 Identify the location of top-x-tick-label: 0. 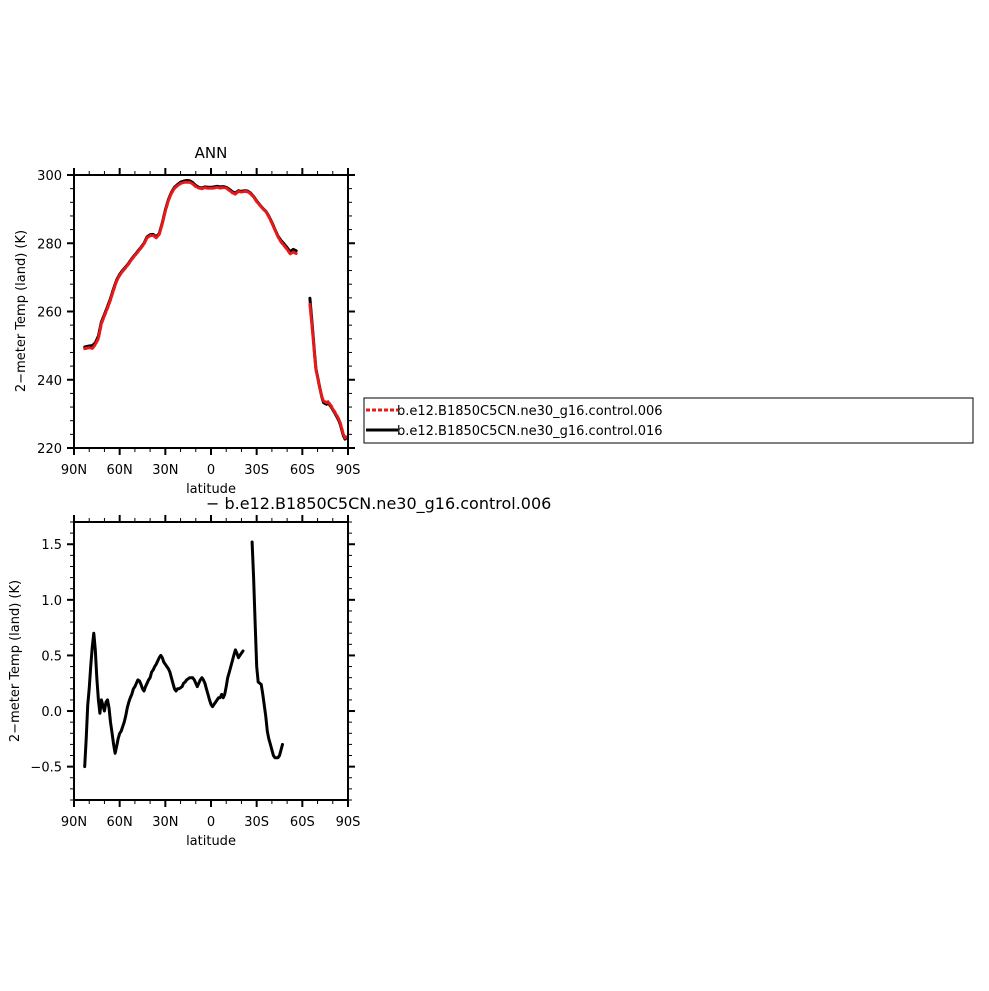
(211, 470).